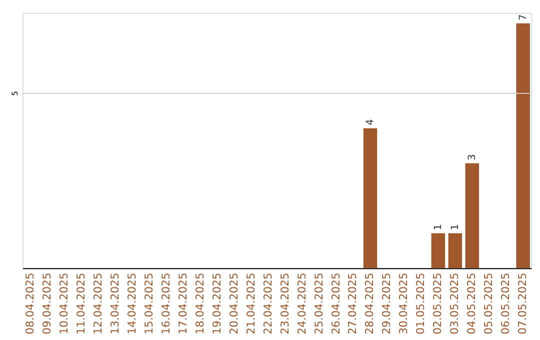  I want to click on x-tick-label: 24.04.2025, so click(301, 303).